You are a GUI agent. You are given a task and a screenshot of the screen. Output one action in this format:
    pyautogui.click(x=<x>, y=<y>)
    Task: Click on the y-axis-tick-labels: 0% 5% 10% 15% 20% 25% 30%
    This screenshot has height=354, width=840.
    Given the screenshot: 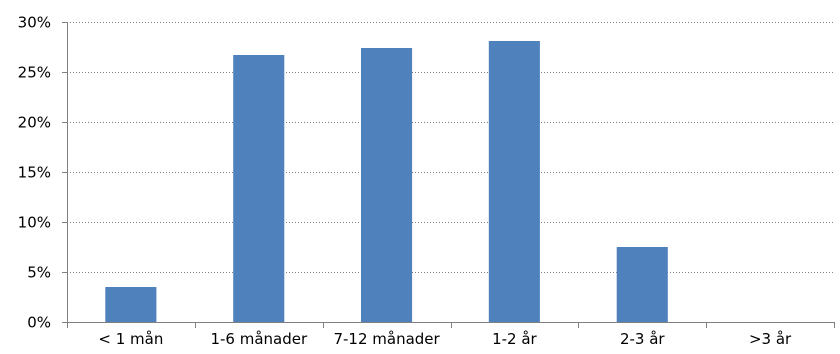 What is the action you would take?
    pyautogui.click(x=34, y=173)
    